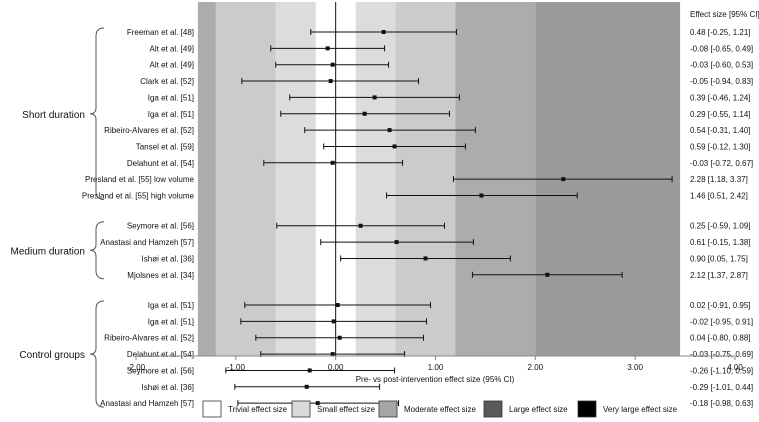  Describe the element at coordinates (168, 258) in the screenshot. I see `study-label: Ishøi et al. [36]` at that location.